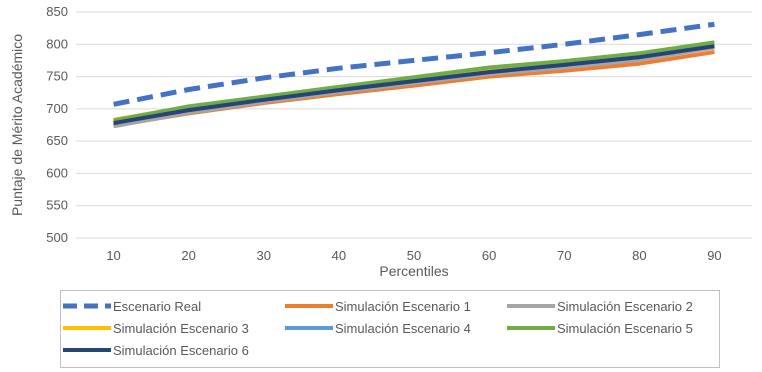 The height and width of the screenshot is (372, 762). I want to click on y-tick-label: 550, so click(57, 205).